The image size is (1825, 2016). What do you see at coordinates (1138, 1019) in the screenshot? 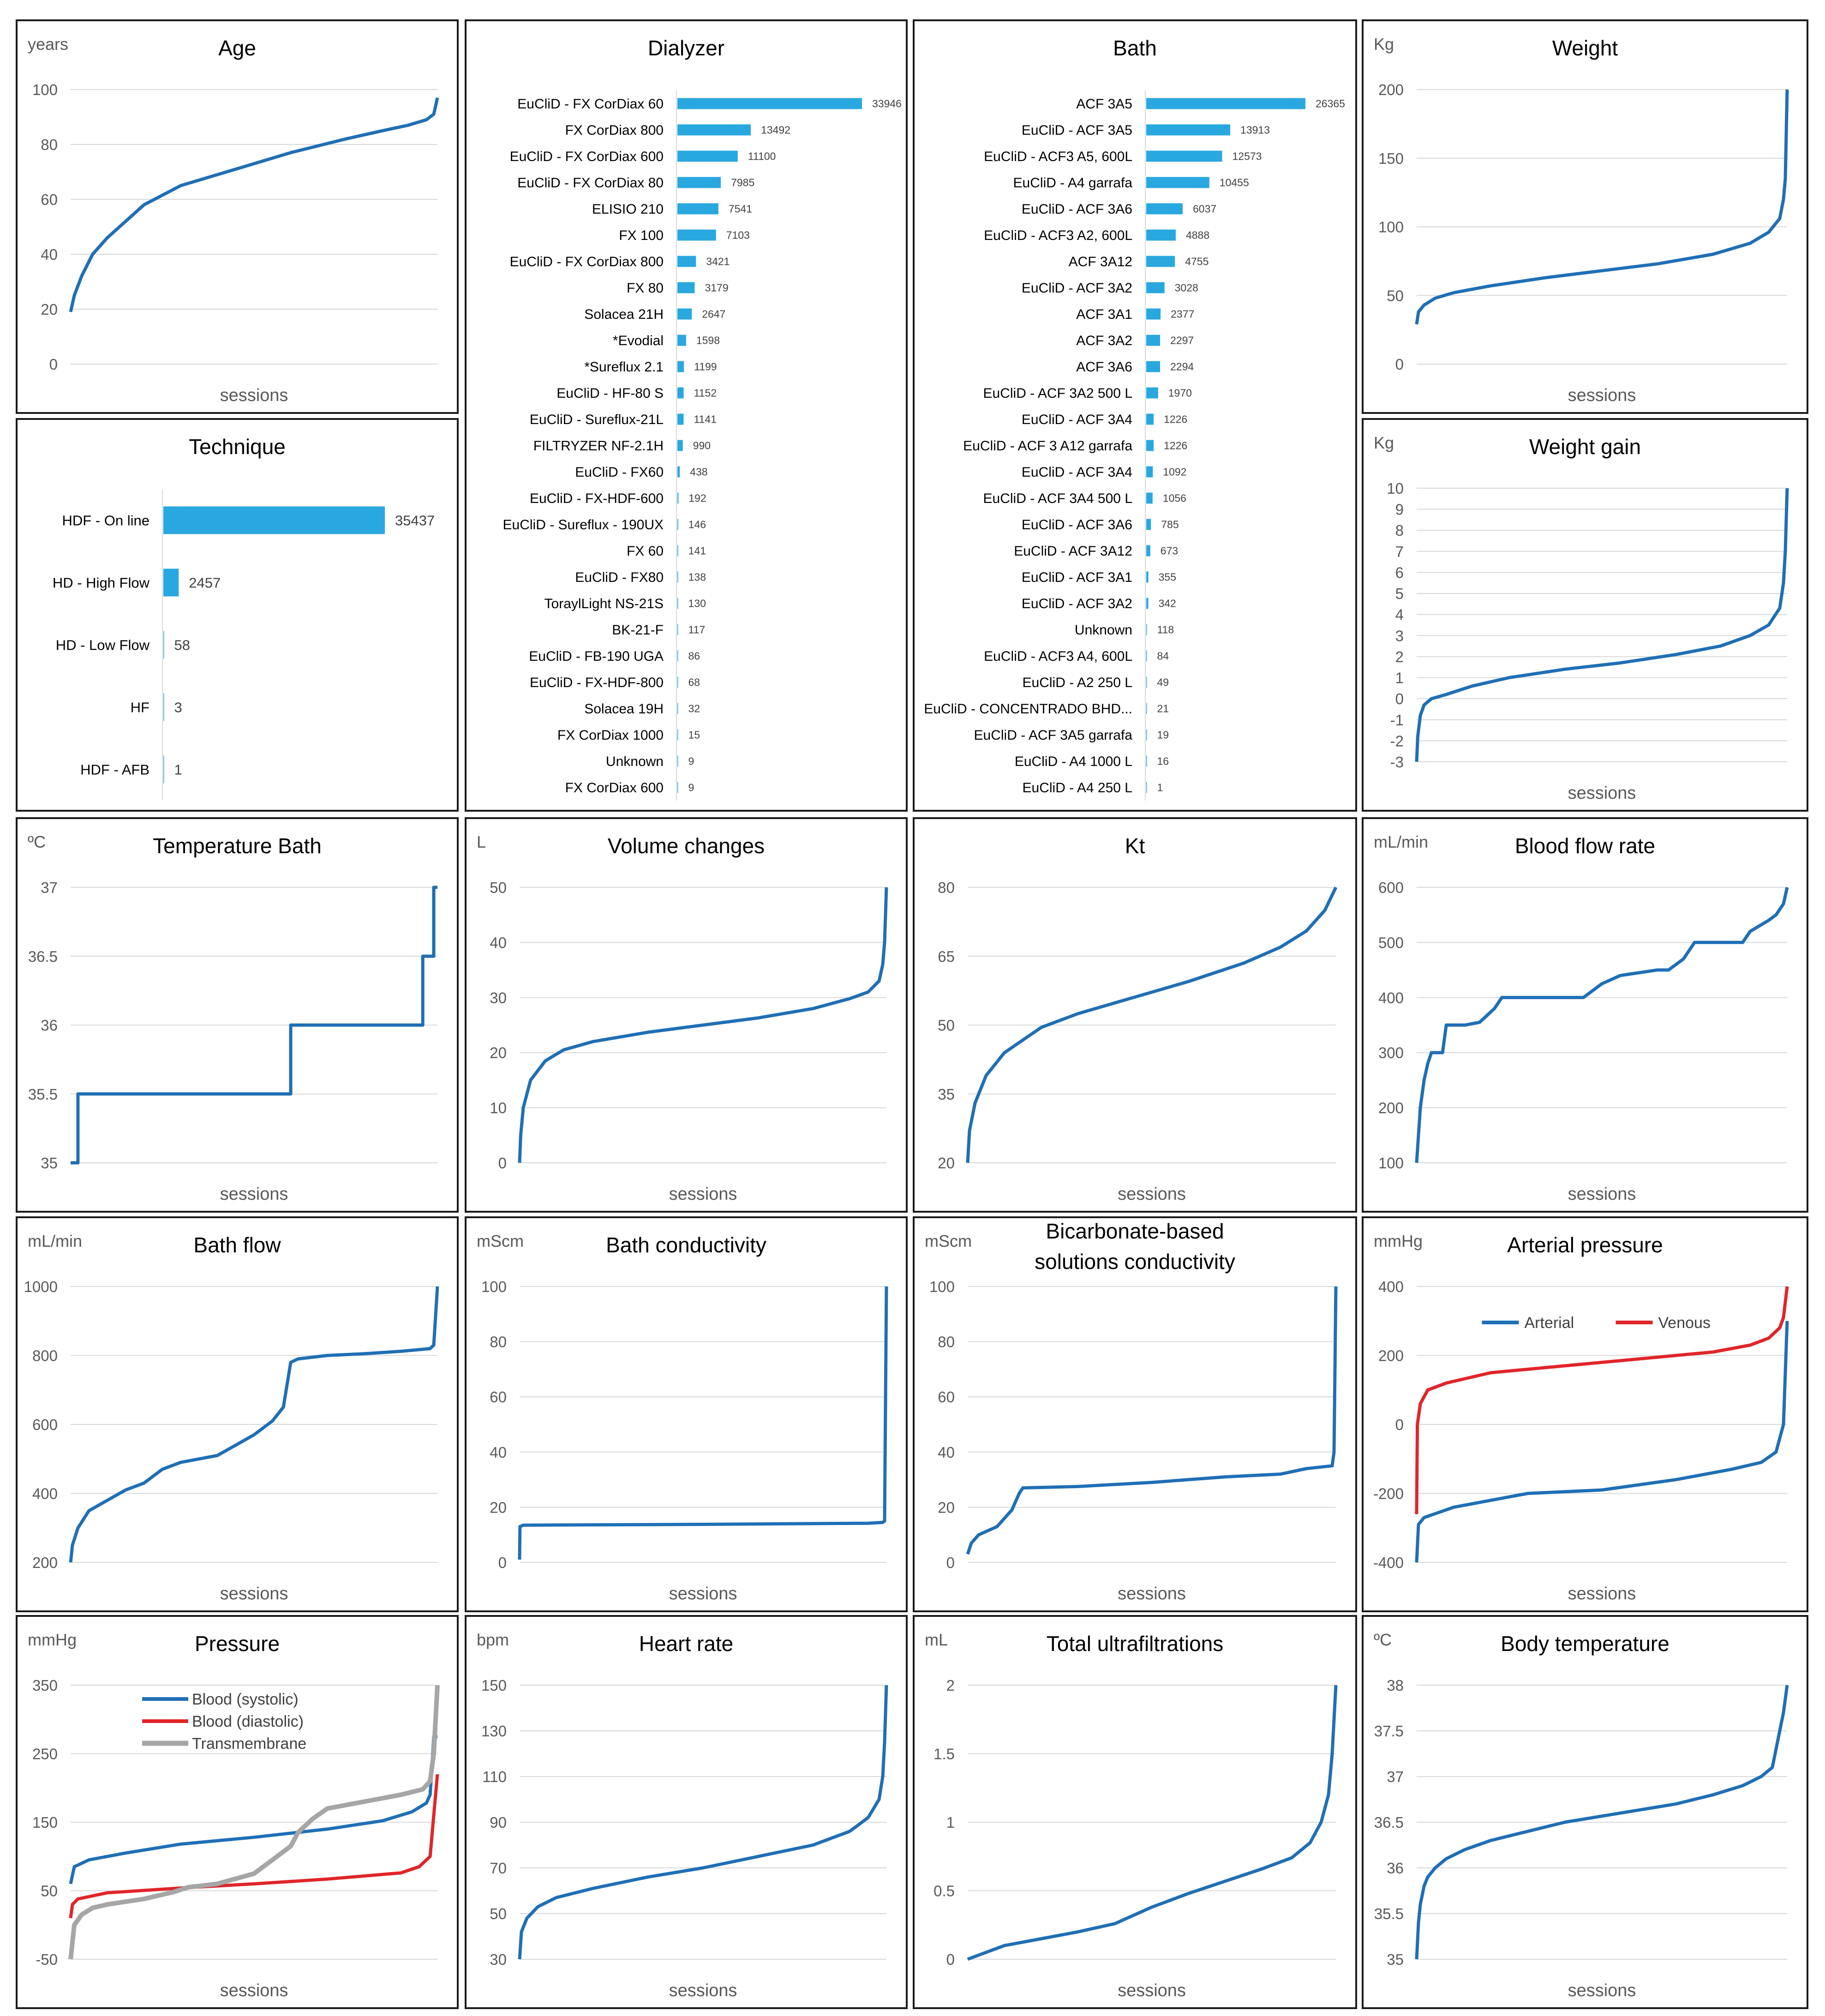
I see `chart-svg: Kt 20 35 50 65 80 sessions` at bounding box center [1138, 1019].